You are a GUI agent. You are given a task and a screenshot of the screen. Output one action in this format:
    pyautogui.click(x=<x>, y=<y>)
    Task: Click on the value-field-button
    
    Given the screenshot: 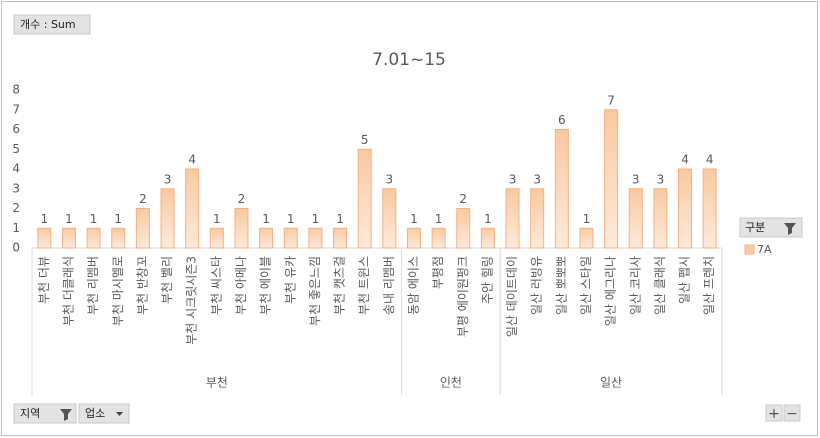 What is the action you would take?
    pyautogui.click(x=52, y=24)
    